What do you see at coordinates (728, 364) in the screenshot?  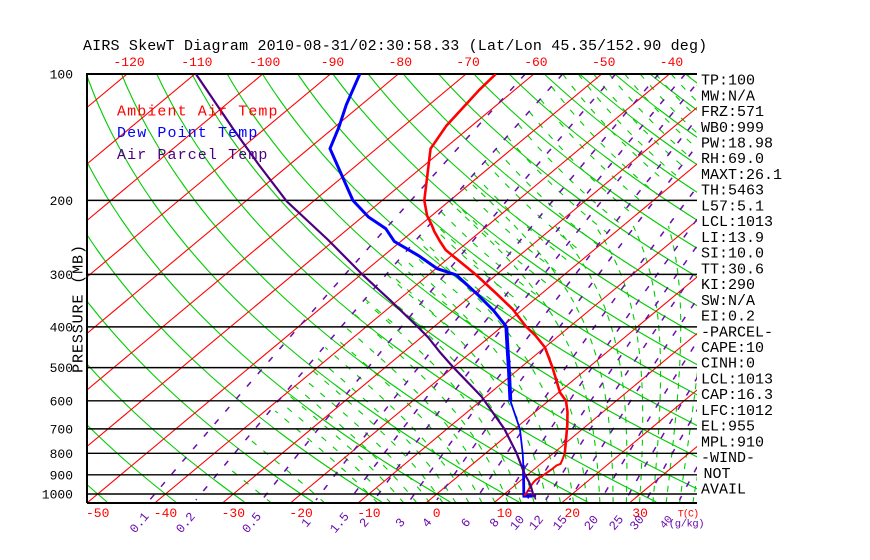 I see `svg-text: CINH:0` at bounding box center [728, 364].